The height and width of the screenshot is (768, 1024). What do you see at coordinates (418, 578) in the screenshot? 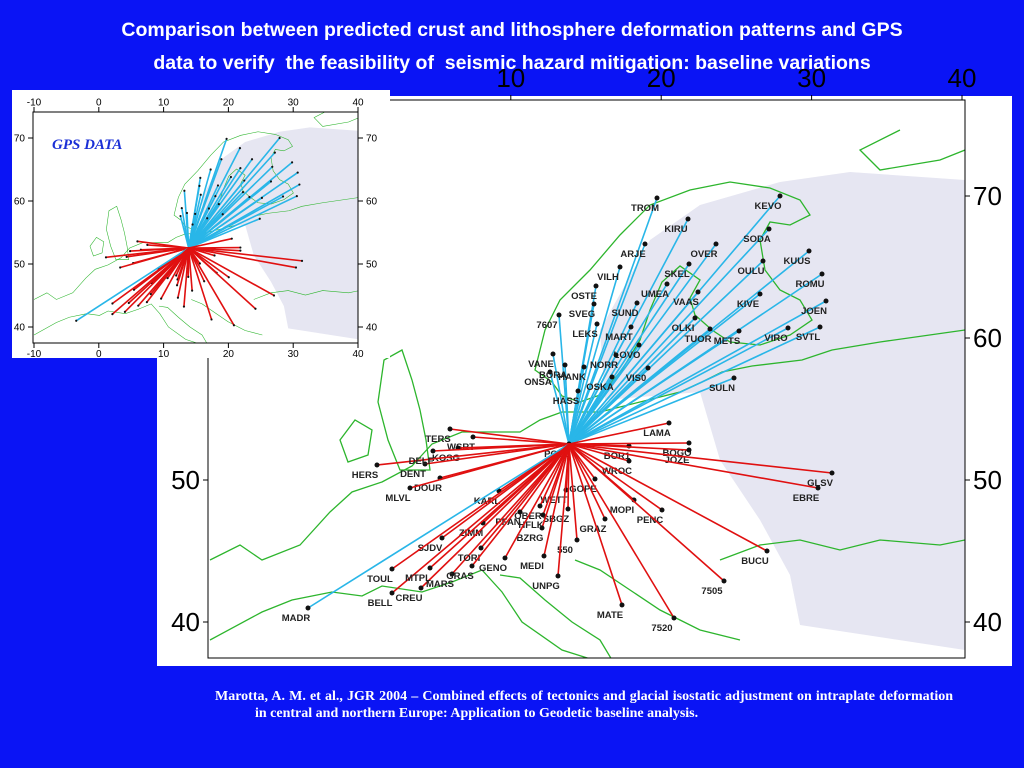
I see `station-label: MTPL` at bounding box center [418, 578].